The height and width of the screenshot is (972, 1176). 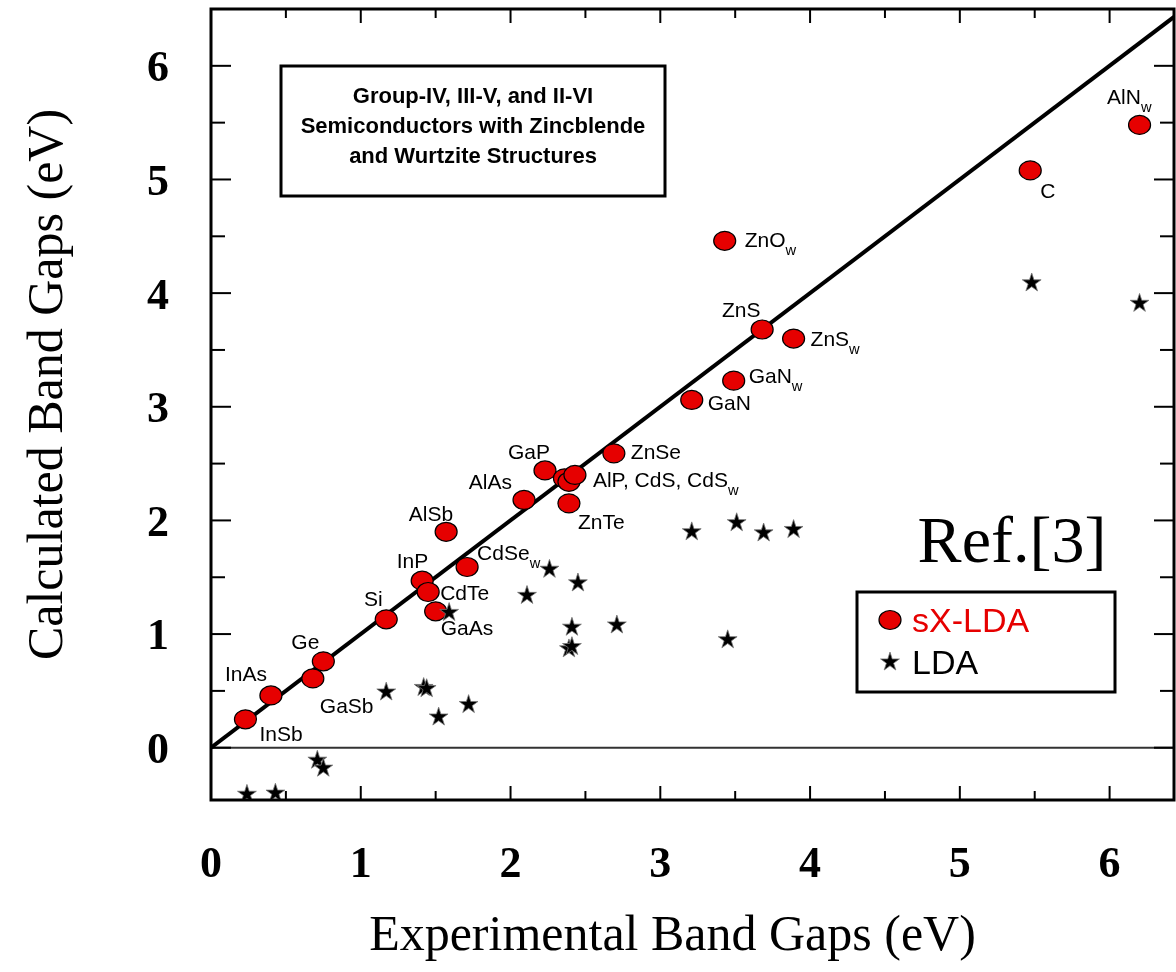 I want to click on annotation: InAs, so click(x=245, y=674).